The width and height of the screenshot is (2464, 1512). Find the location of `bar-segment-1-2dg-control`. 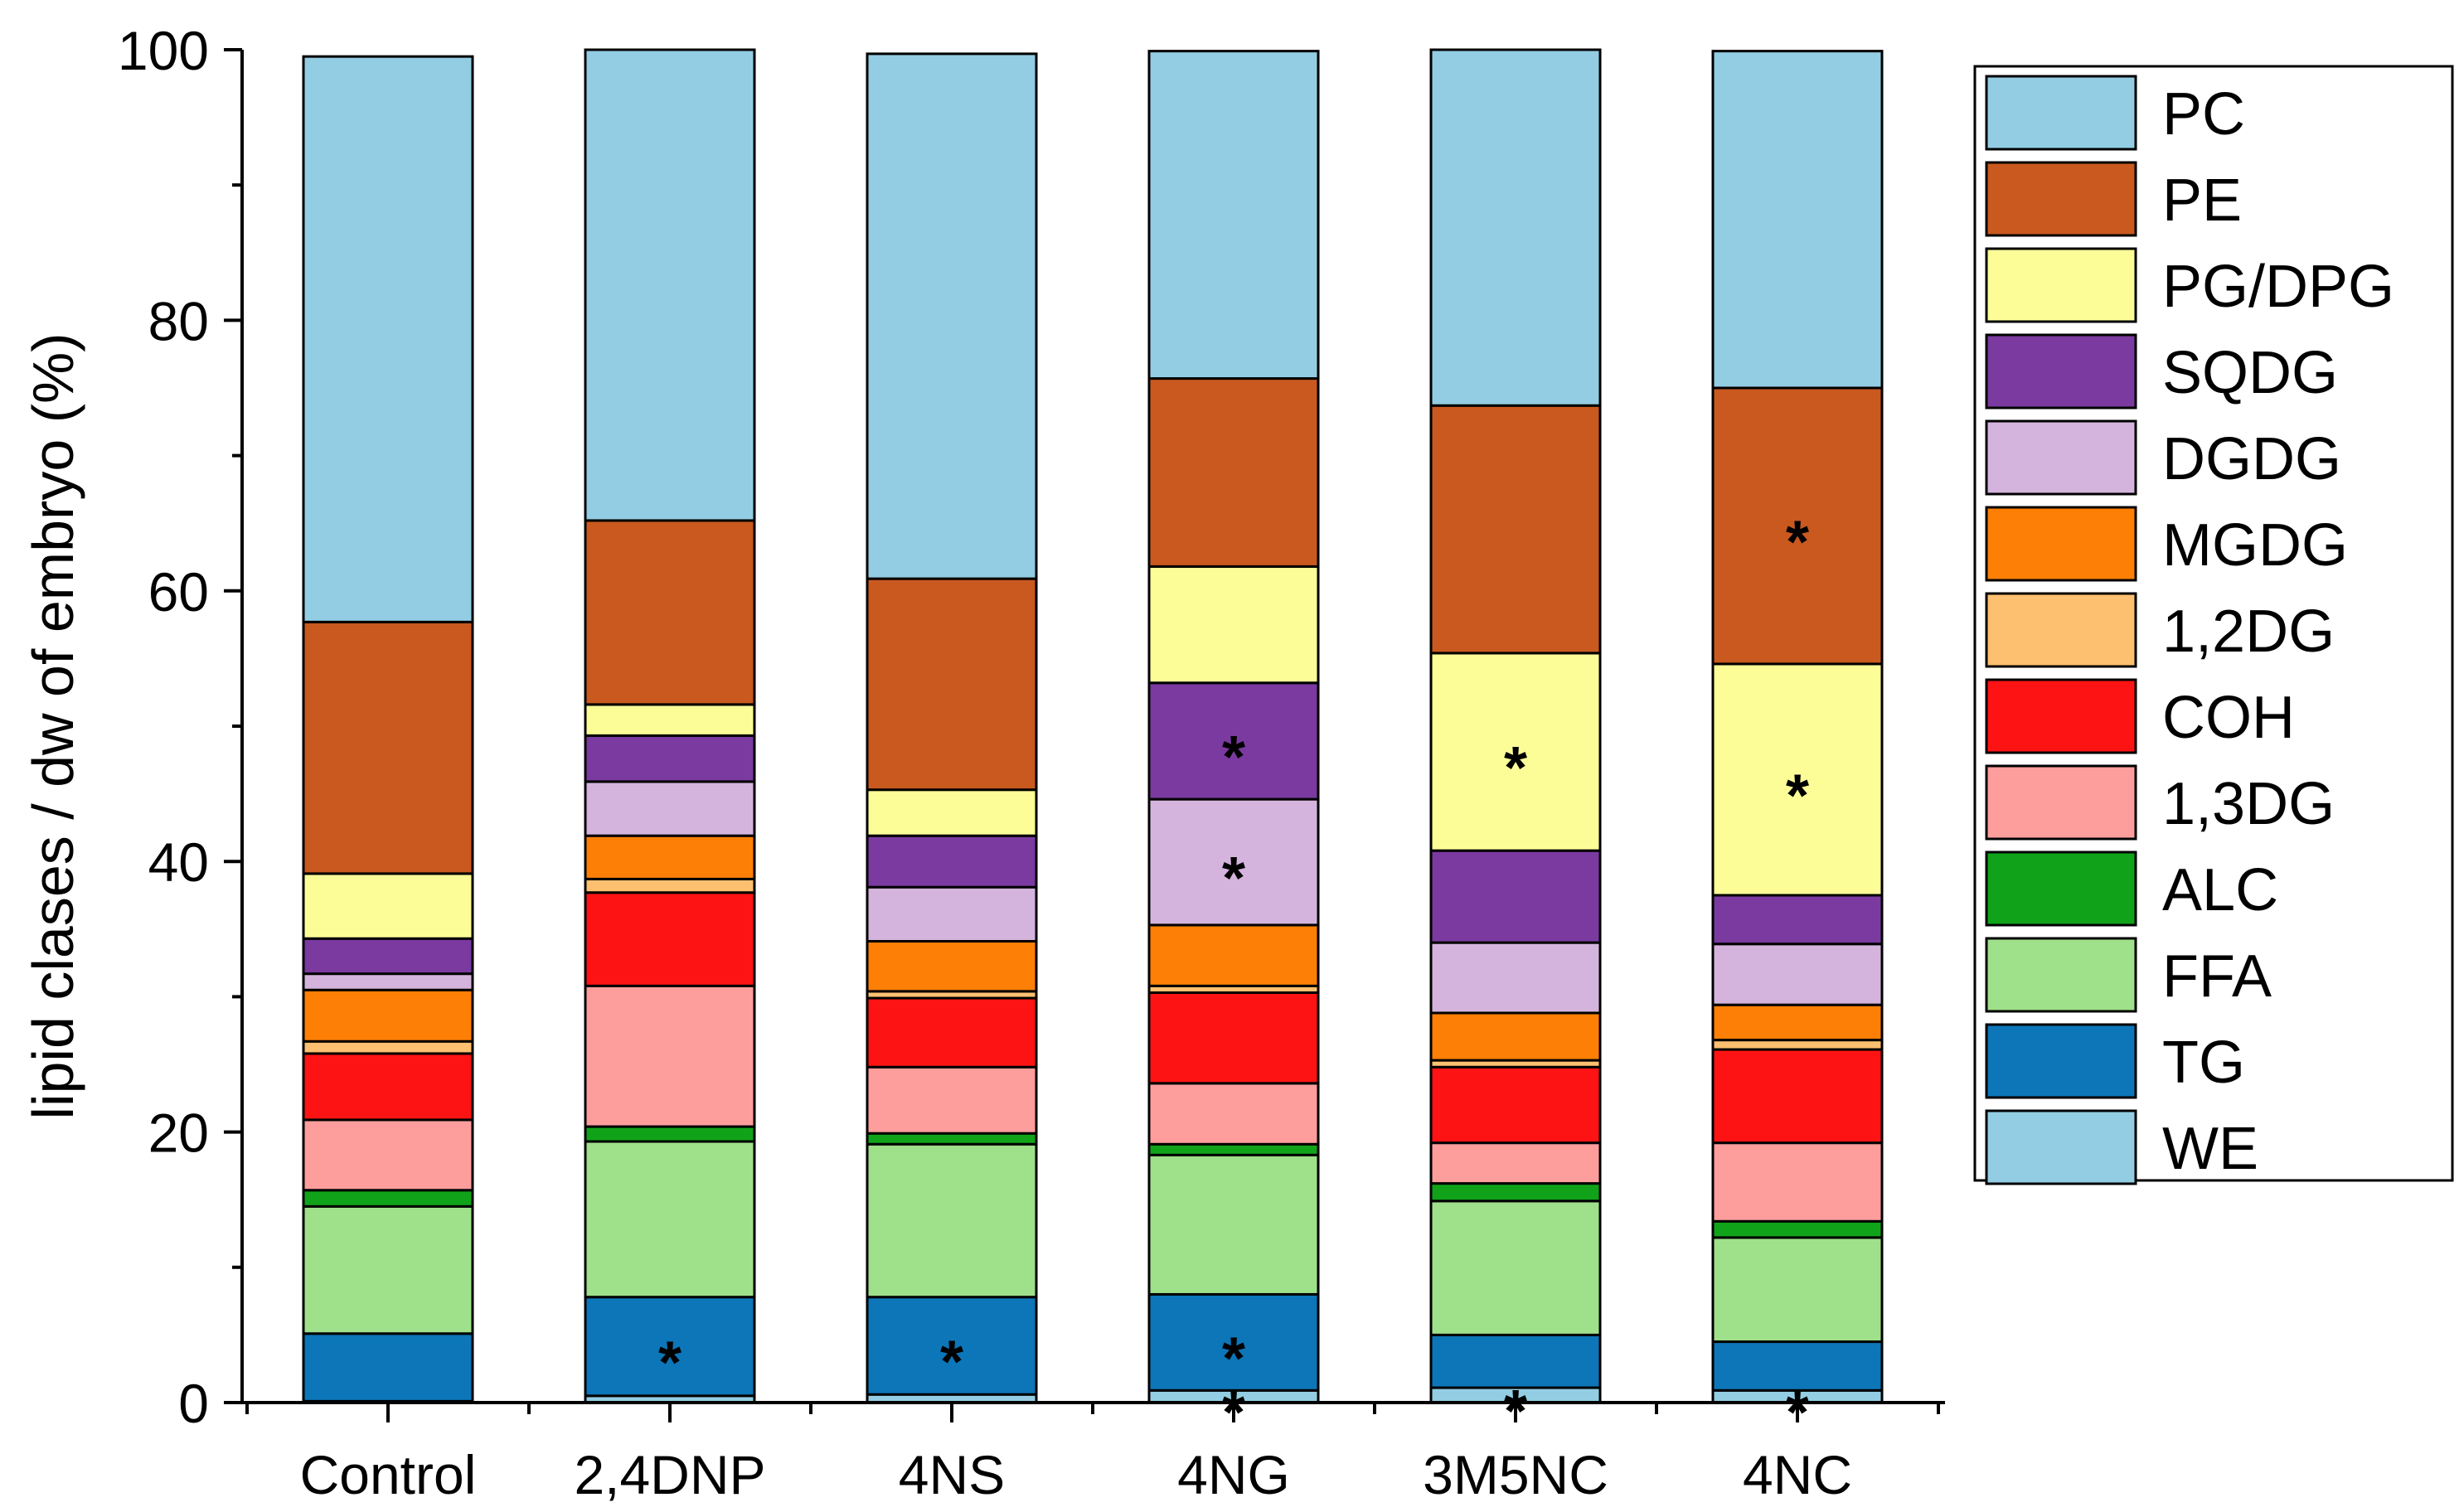

bar-segment-1-2dg-control is located at coordinates (388, 1047).